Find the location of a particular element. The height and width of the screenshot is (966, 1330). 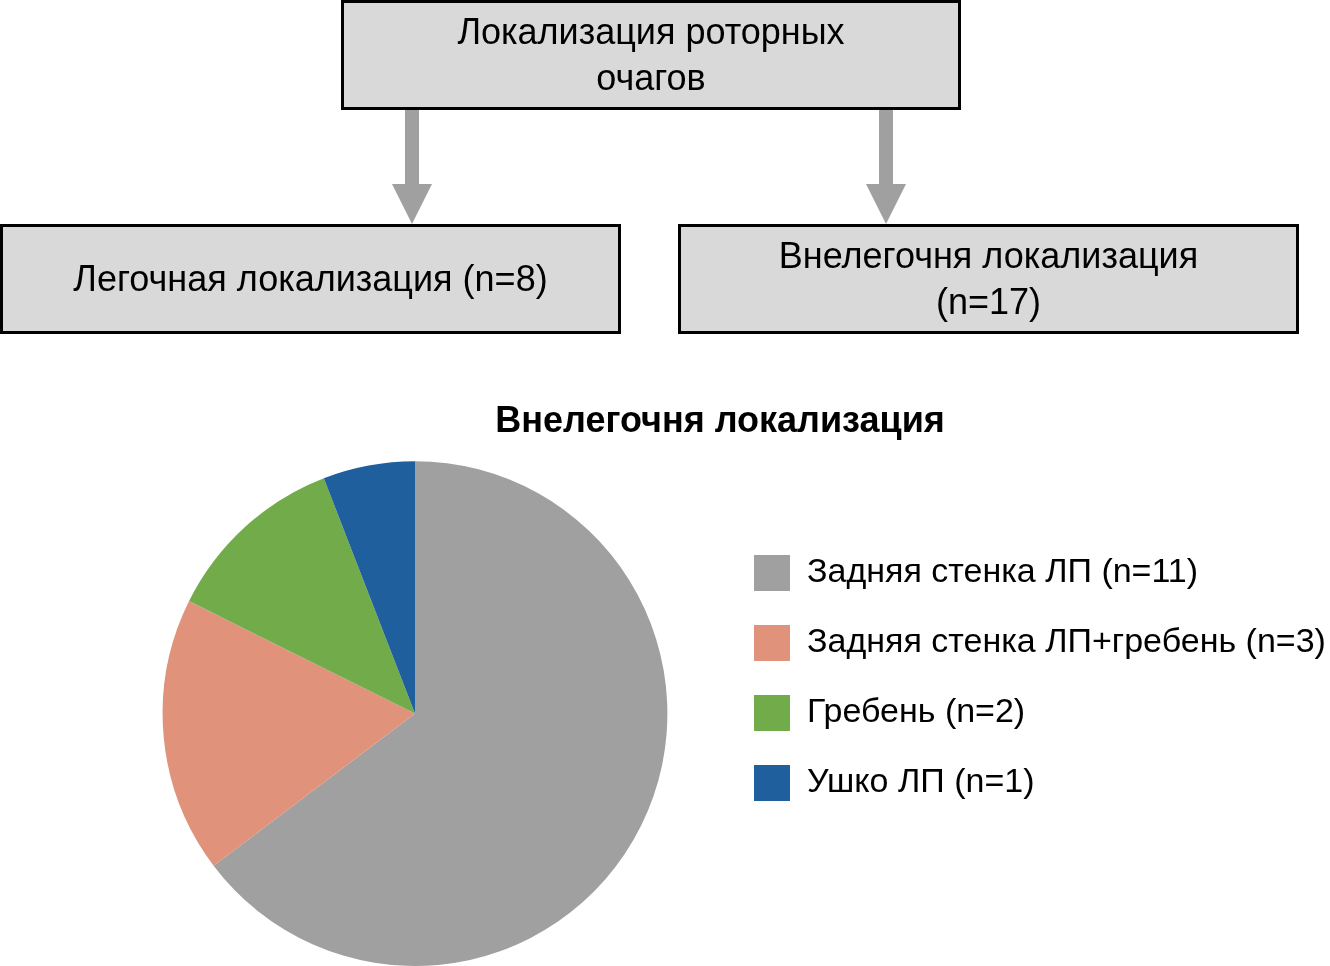

legend-label: Задняя стенка ЛП (n=11) is located at coordinates (1003, 570).